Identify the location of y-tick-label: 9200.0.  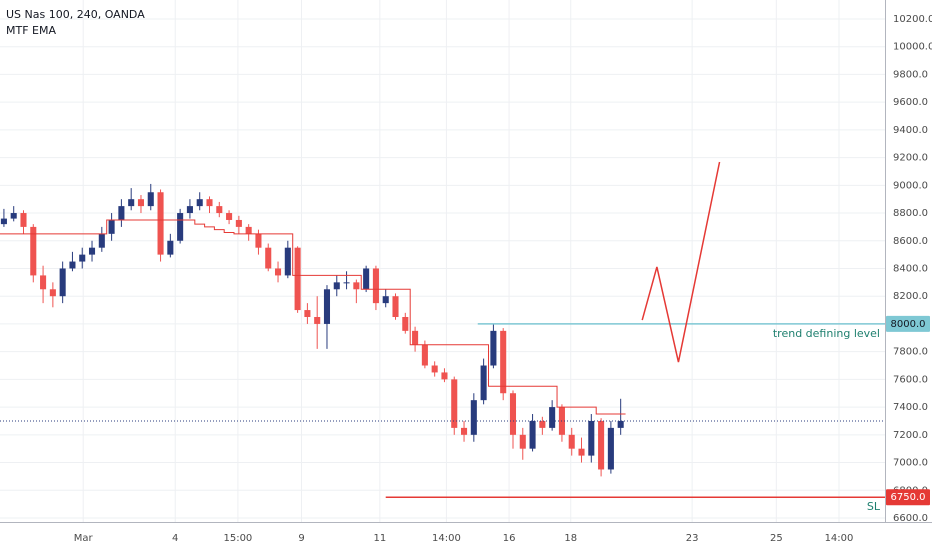
(910, 158).